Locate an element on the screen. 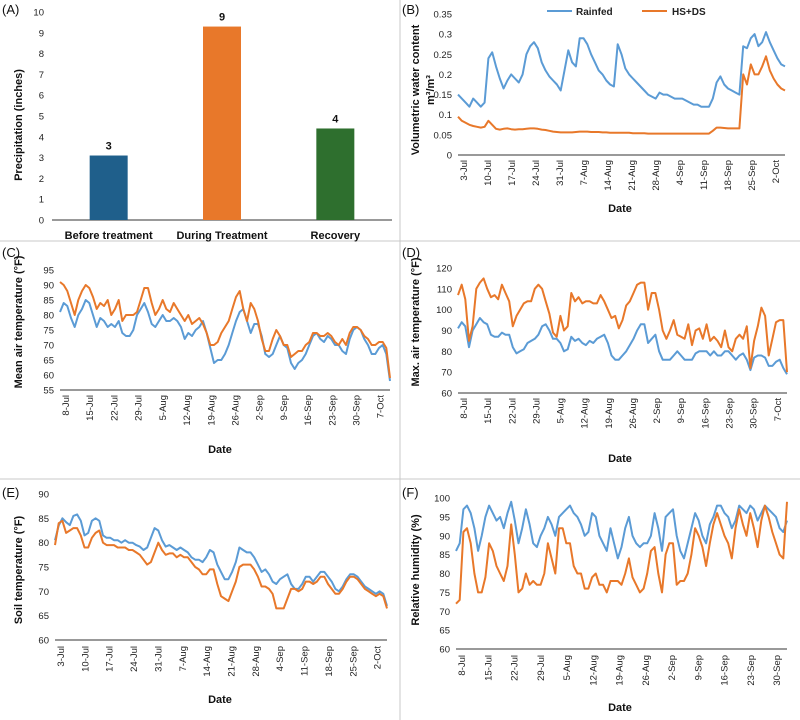  panel-c-xtick-label: 29-Jul is located at coordinates (139, 408).